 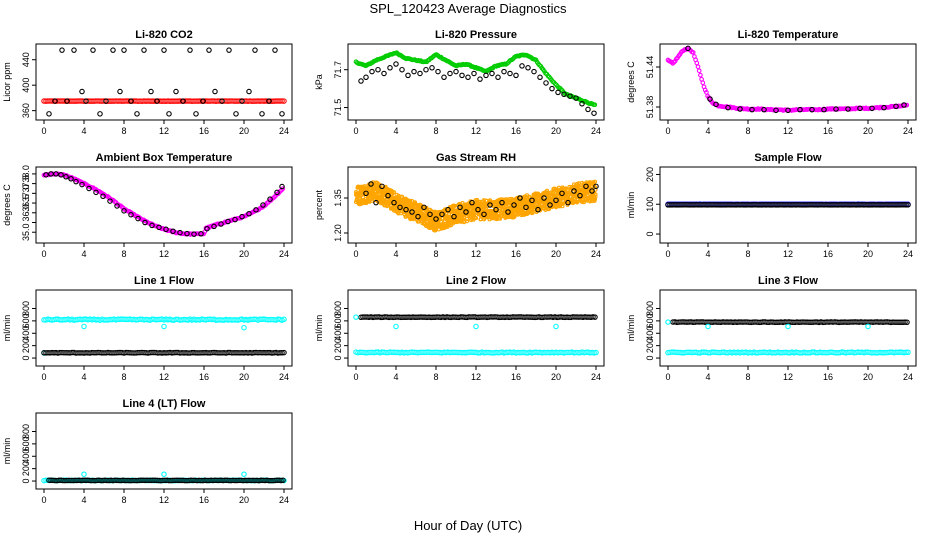 I want to click on x-tick-label: 12, so click(x=164, y=500).